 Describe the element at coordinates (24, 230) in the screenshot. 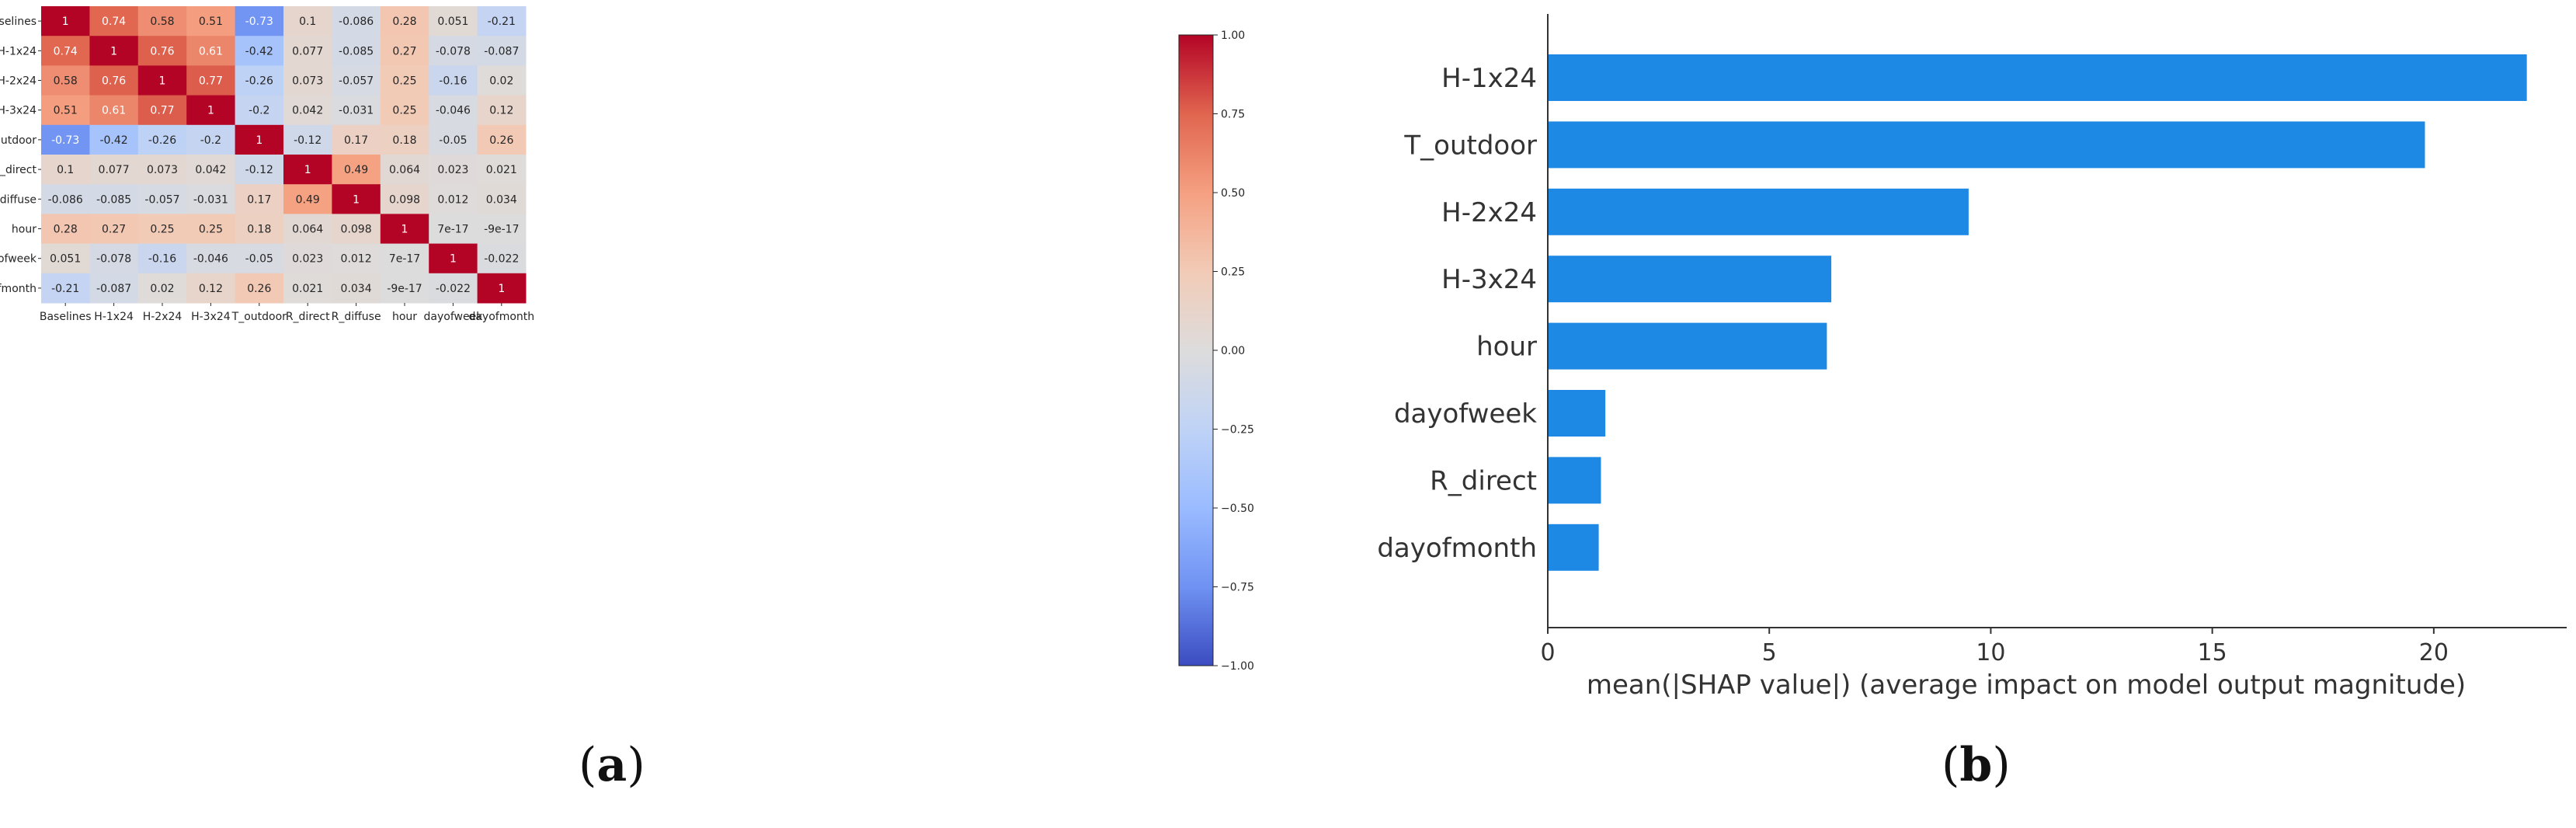

I see `heatmap-row-label: hour` at that location.